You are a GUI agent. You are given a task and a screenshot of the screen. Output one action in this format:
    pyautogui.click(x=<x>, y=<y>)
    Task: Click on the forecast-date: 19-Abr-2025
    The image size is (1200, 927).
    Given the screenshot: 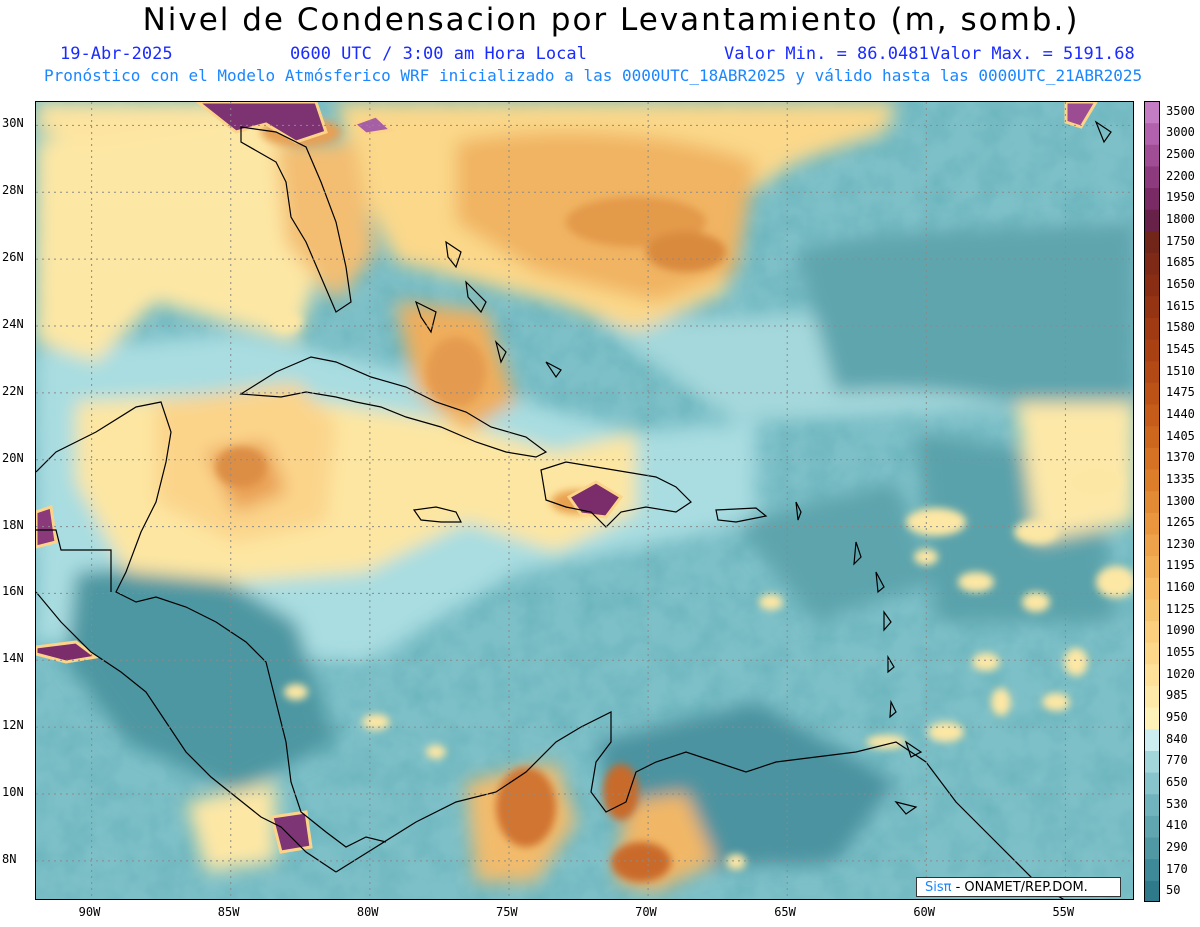 What is the action you would take?
    pyautogui.click(x=116, y=54)
    